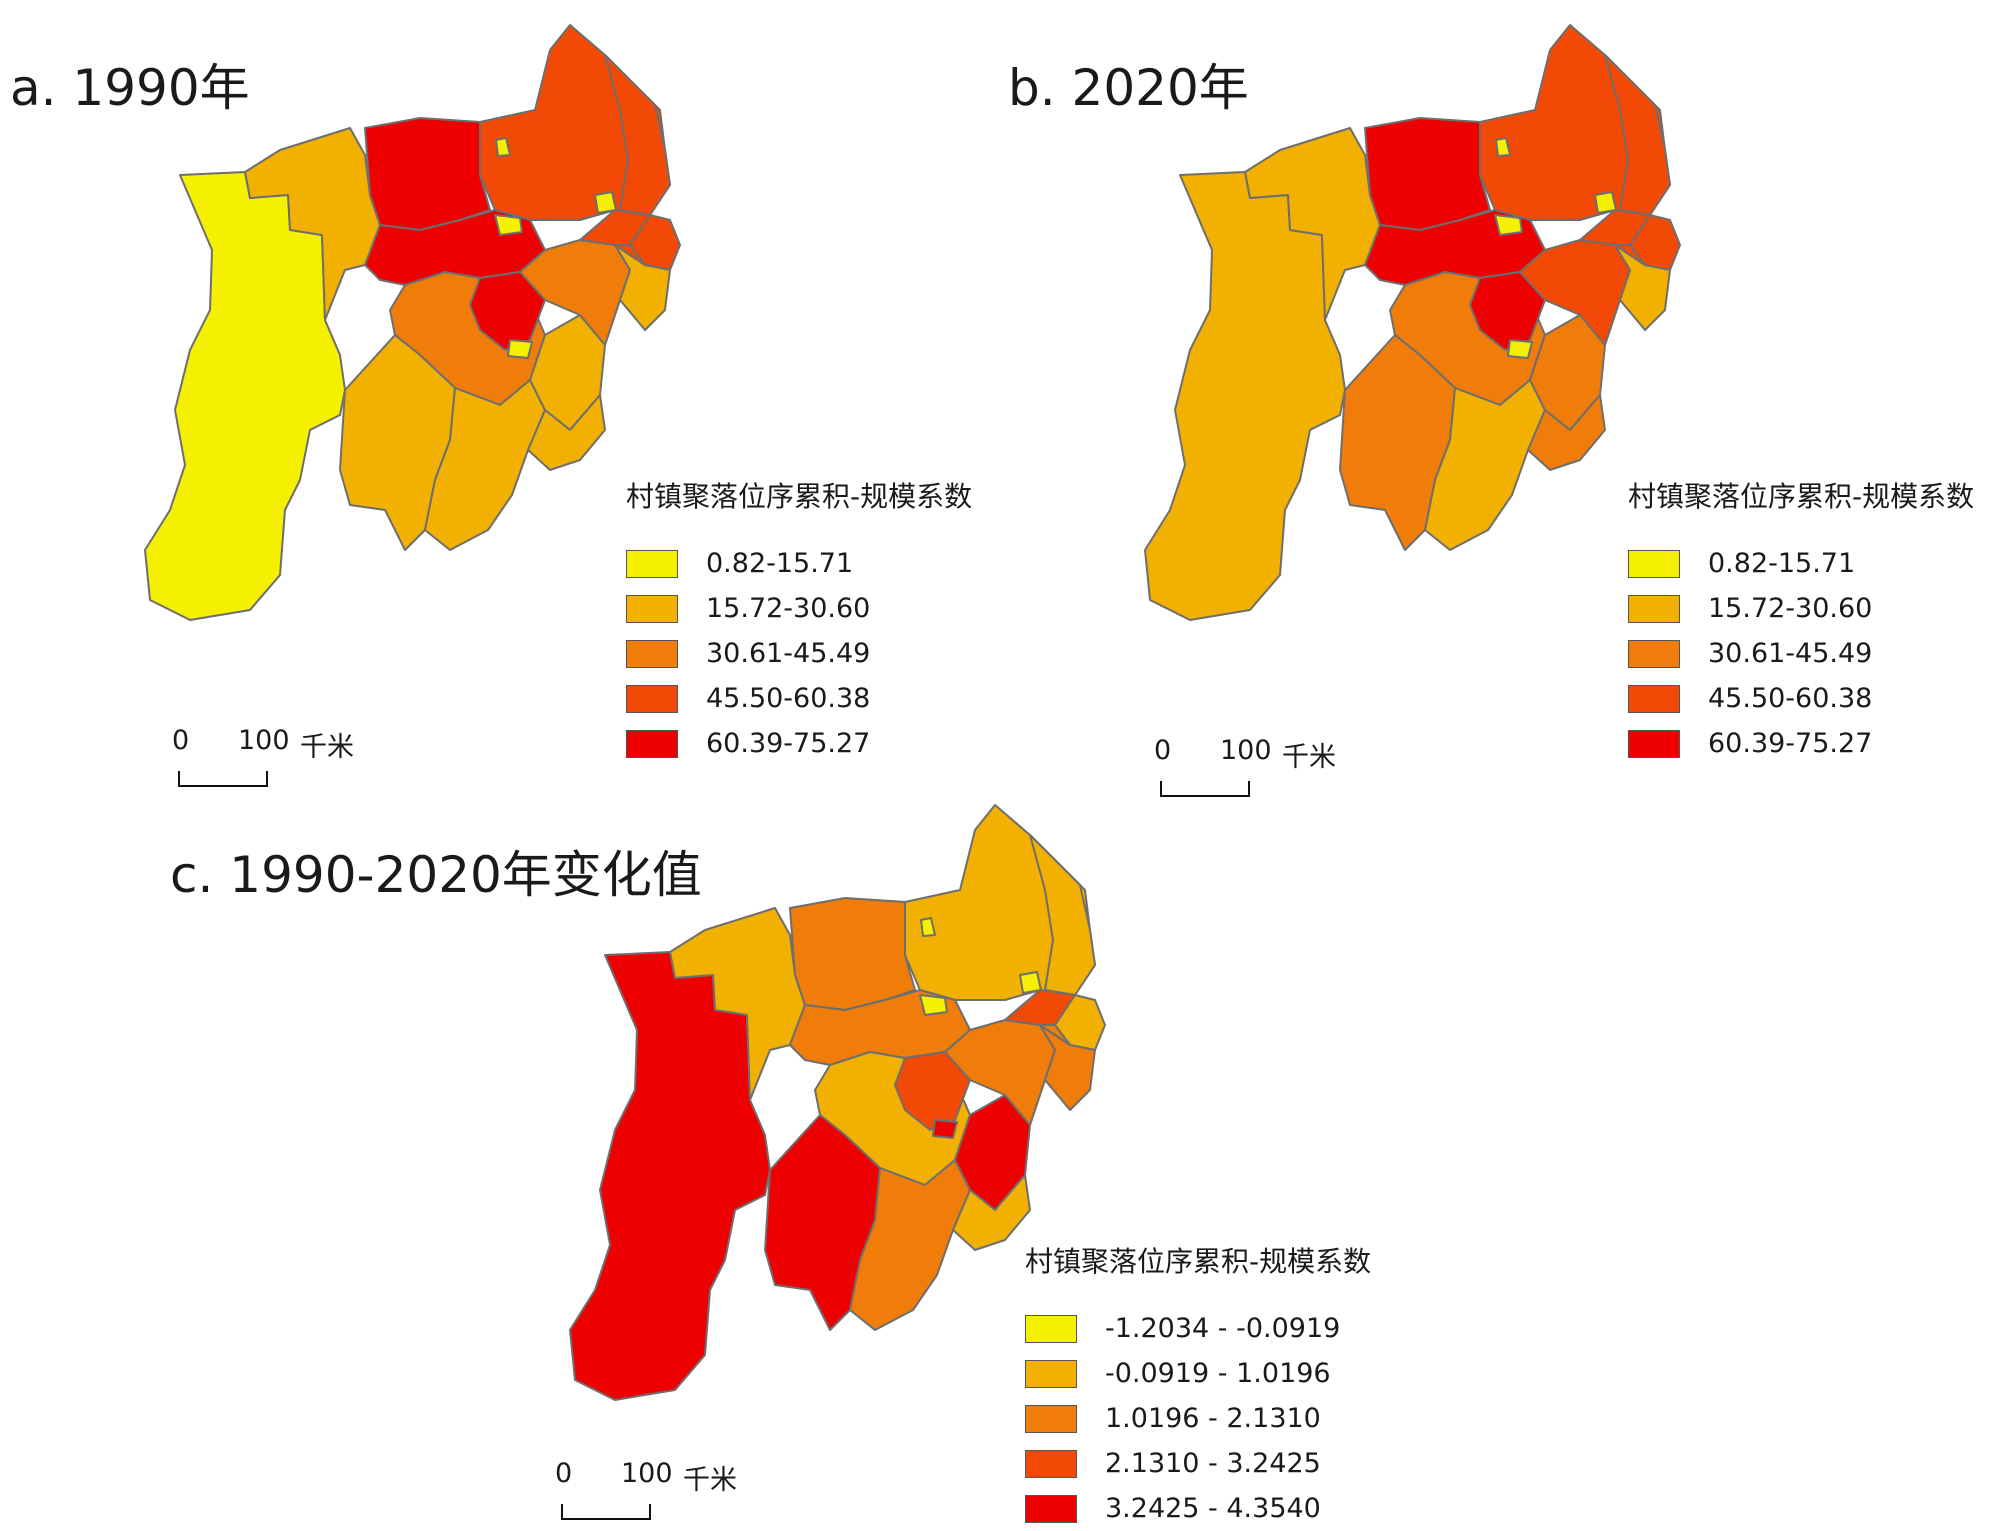 This screenshot has width=2000, height=1531. Describe the element at coordinates (436, 875) in the screenshot. I see `panel-title-change: c. 1990-2020年变化值` at that location.